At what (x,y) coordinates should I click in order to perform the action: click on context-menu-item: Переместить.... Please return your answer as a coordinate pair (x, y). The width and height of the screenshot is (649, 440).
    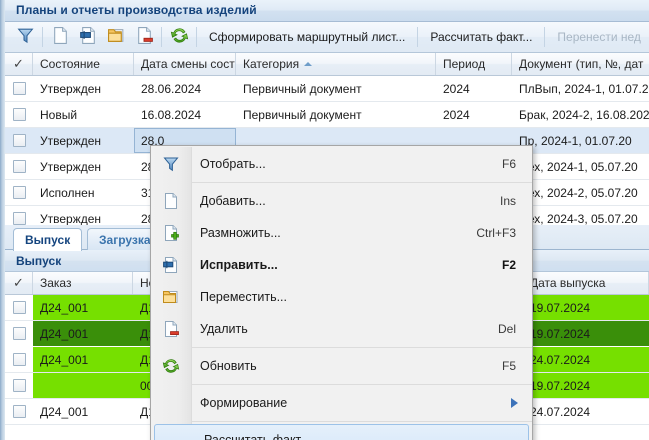
    Looking at the image, I should click on (341, 297).